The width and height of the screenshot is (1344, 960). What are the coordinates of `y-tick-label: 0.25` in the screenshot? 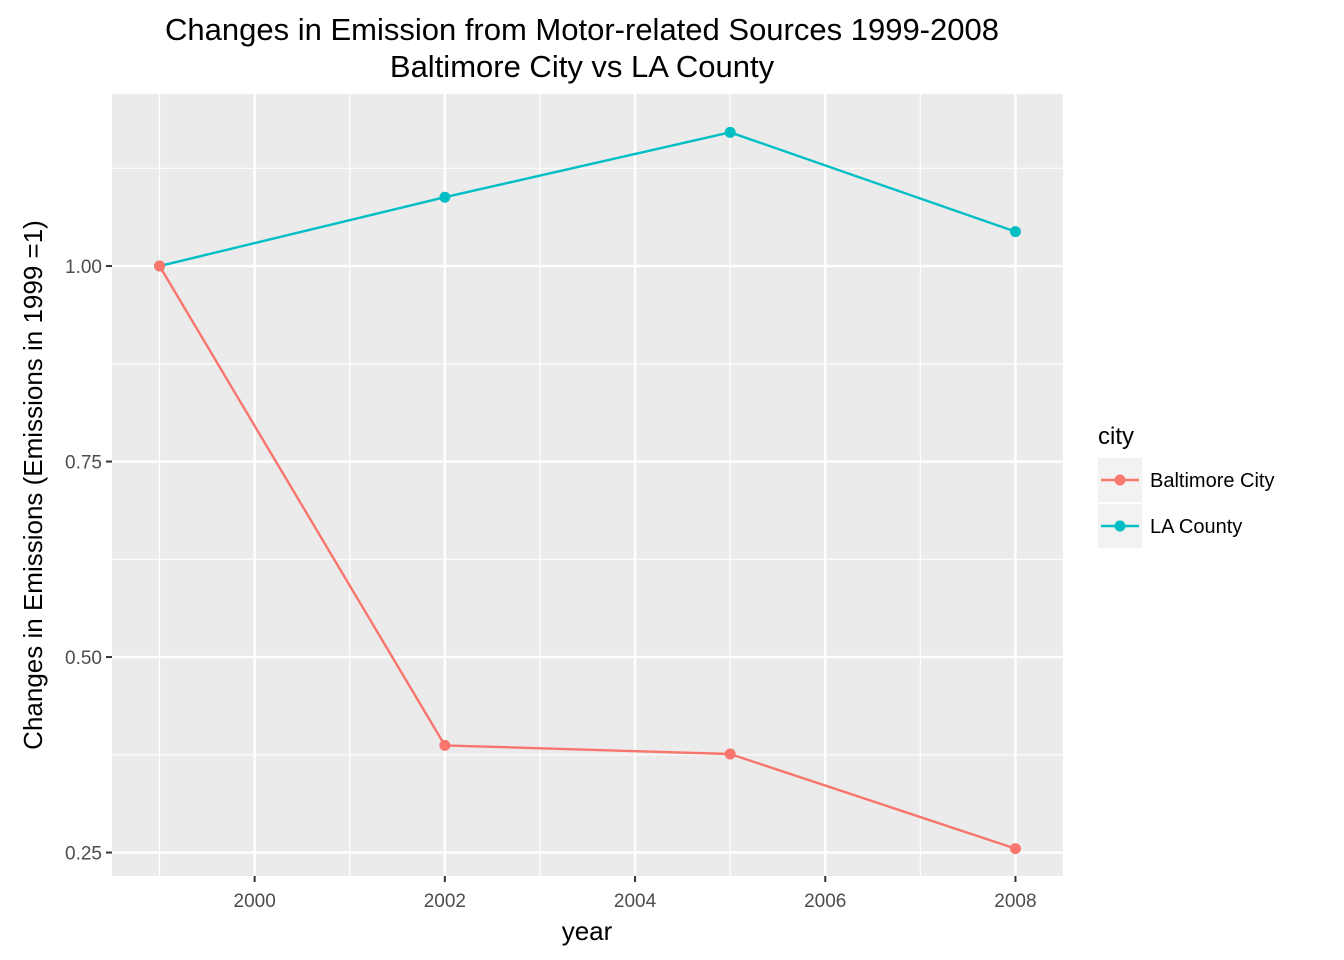 It's located at (83, 854).